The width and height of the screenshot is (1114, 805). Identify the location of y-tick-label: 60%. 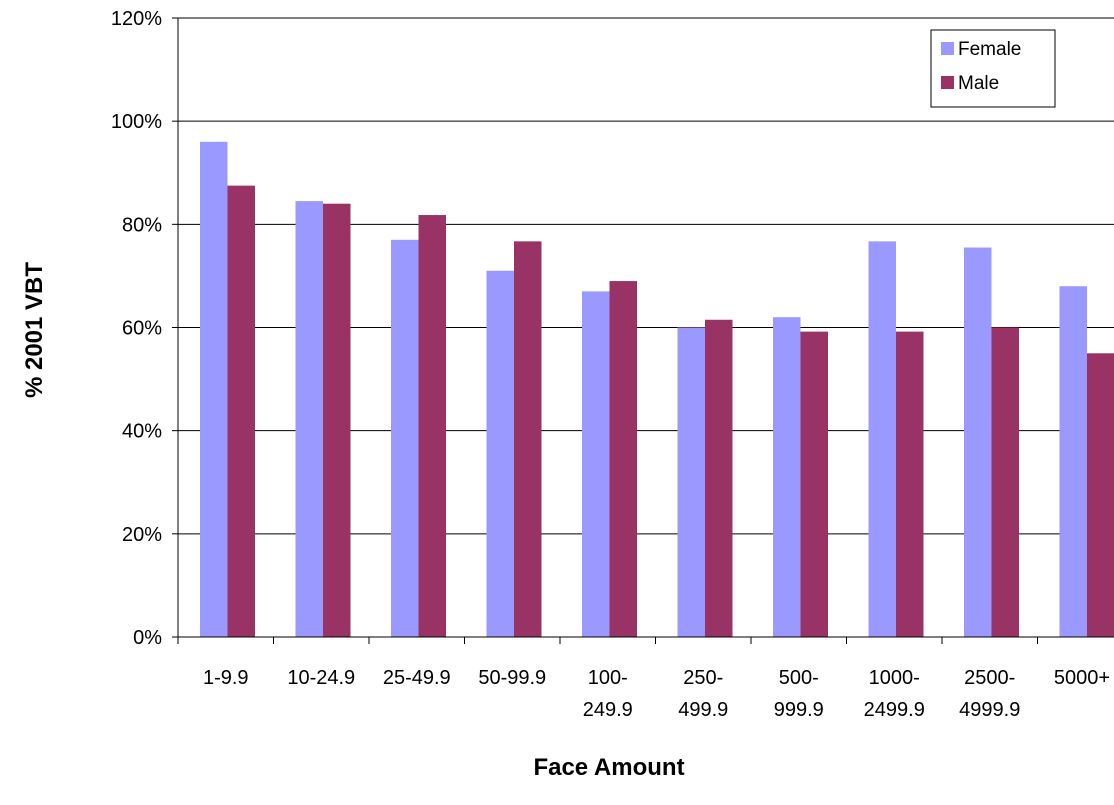
(142, 329).